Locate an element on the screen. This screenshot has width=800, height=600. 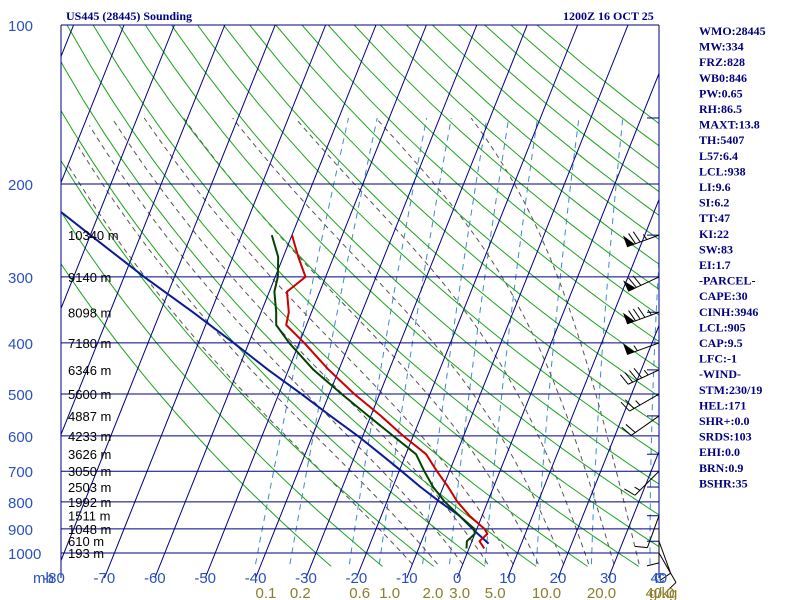
height-label: 3626 m is located at coordinates (89, 454).